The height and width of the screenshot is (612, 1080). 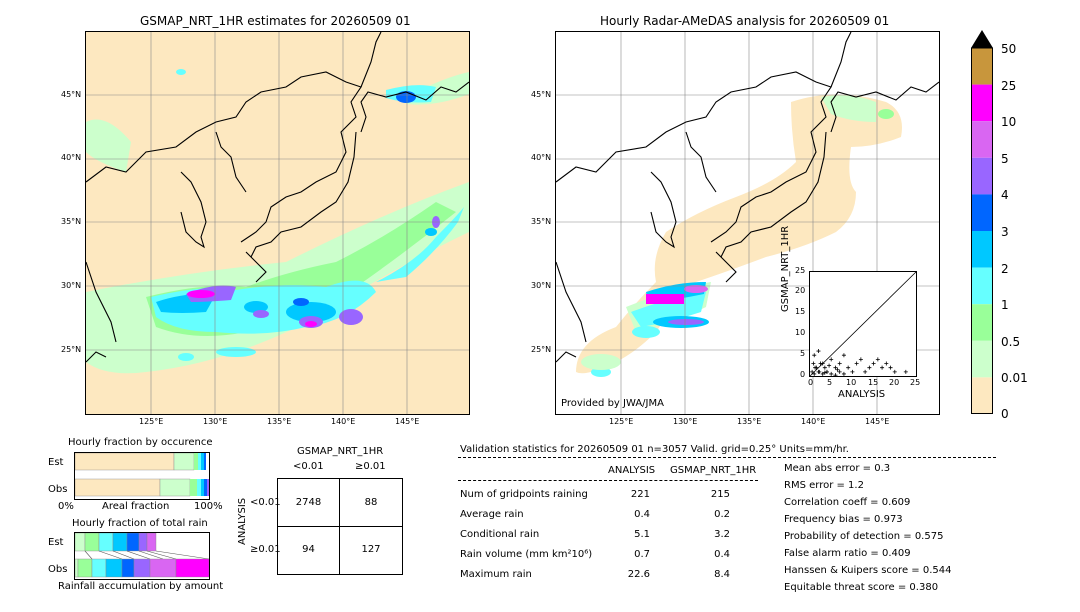 What do you see at coordinates (824, 485) in the screenshot?
I see `score-rmse: RMS error = 1.2` at bounding box center [824, 485].